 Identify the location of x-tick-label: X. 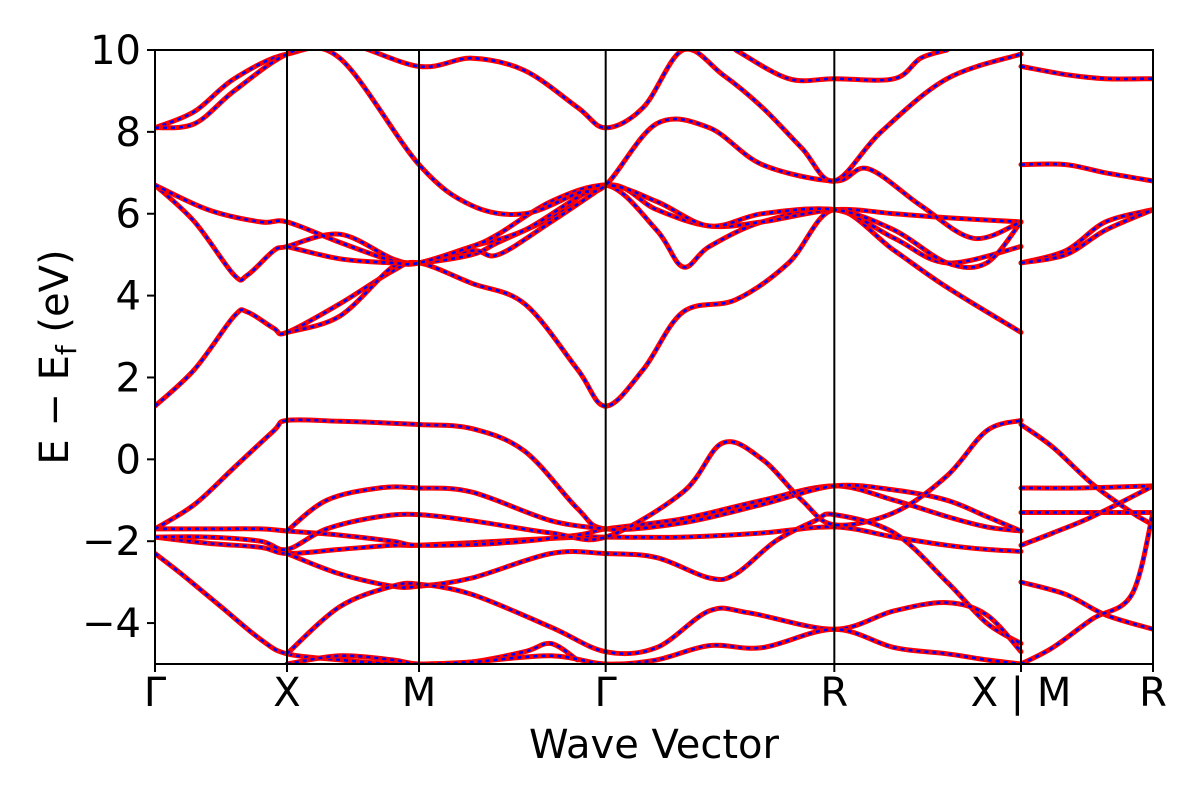
(286, 693).